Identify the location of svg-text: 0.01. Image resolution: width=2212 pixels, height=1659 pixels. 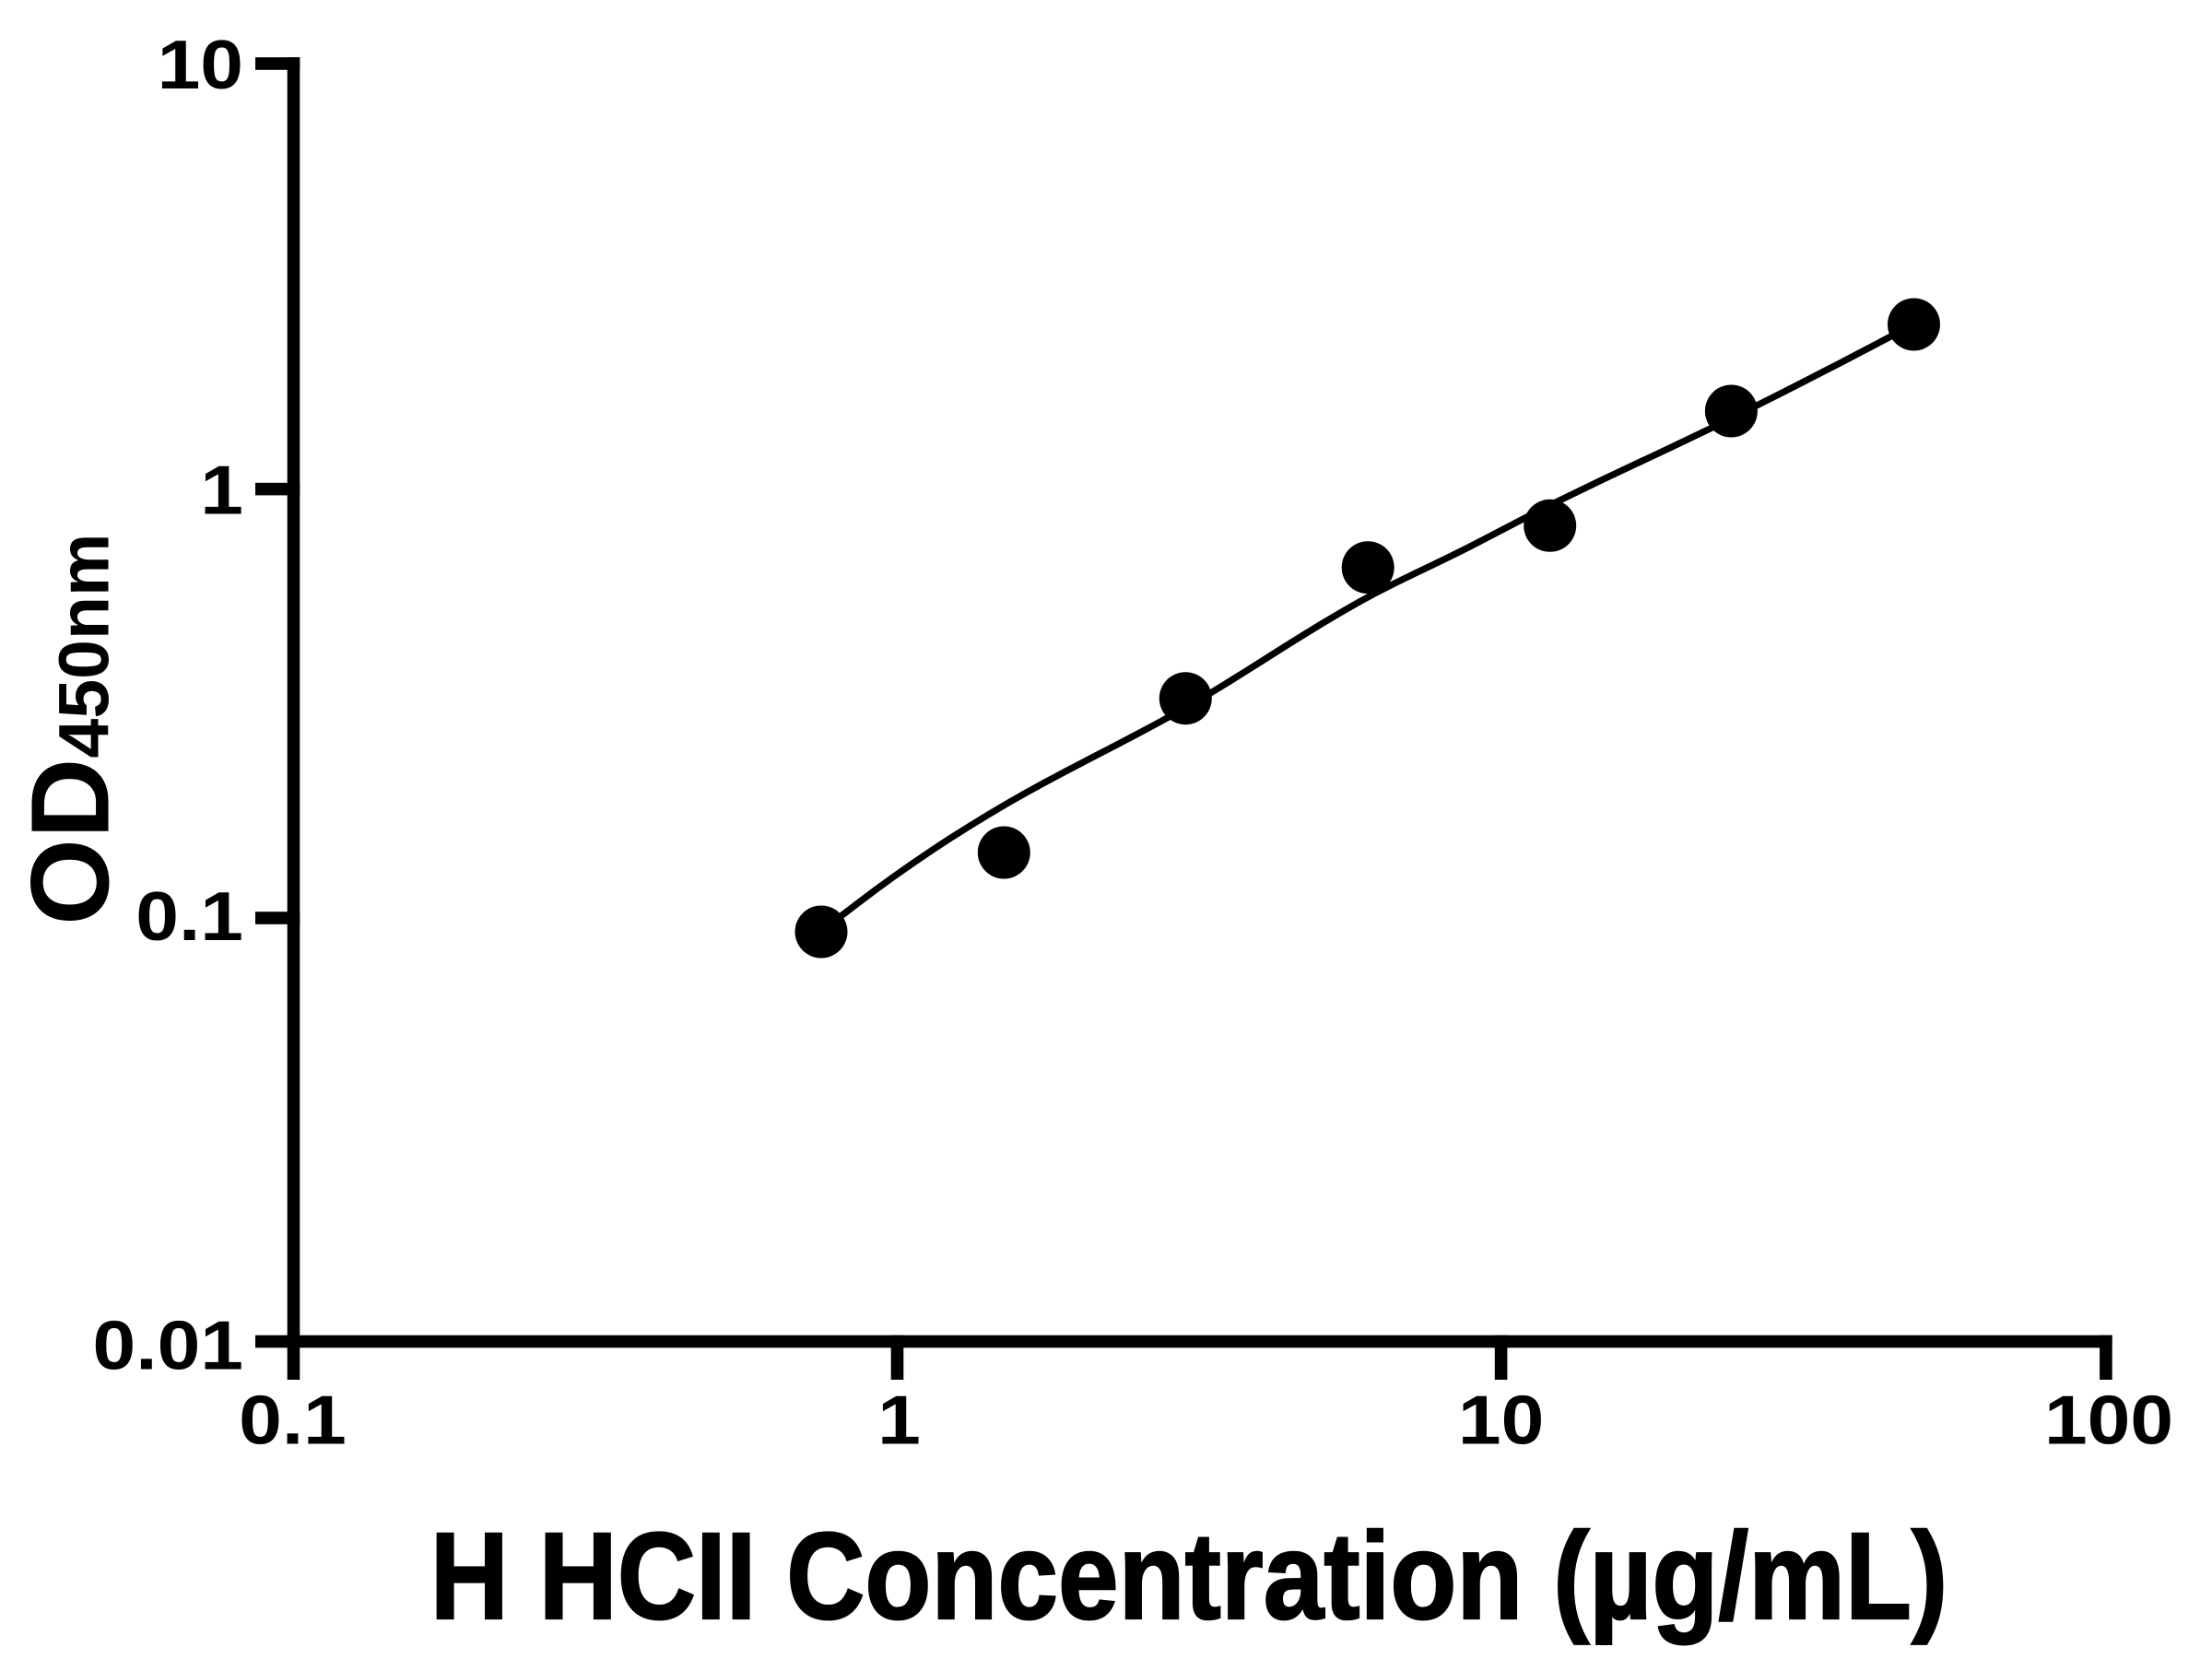
(168, 1345).